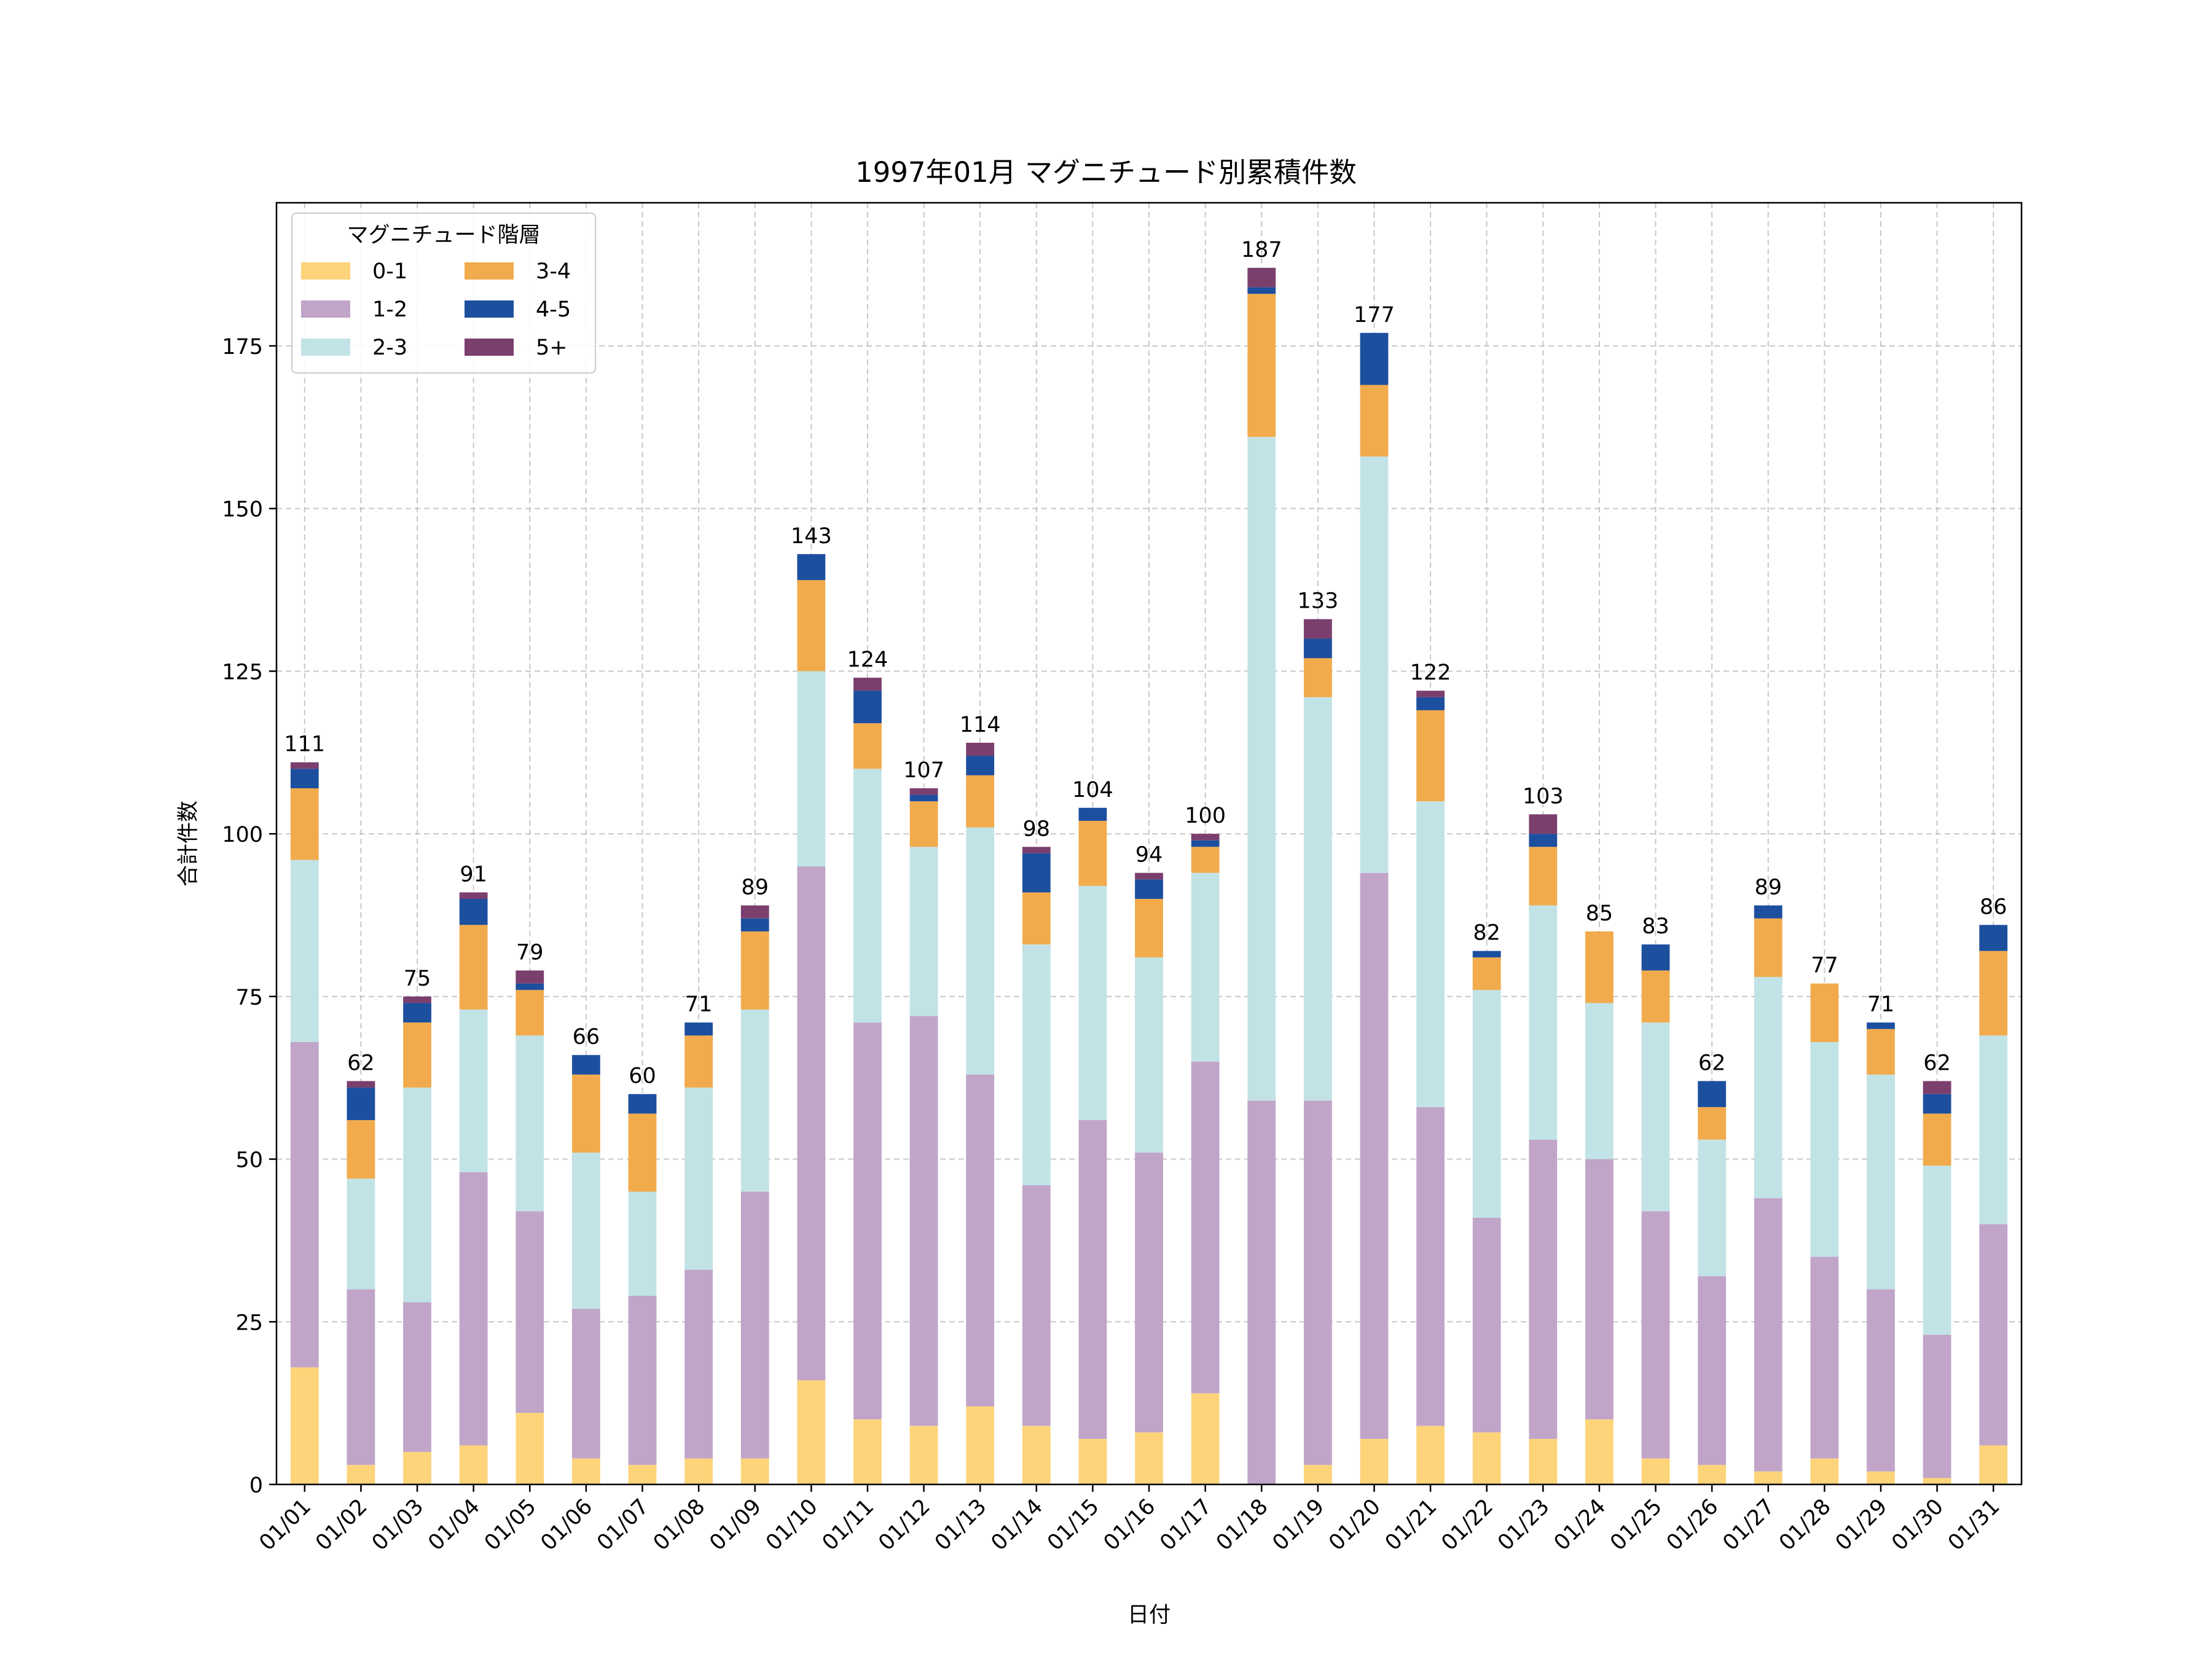 The height and width of the screenshot is (1662, 2212). I want to click on y-tick-label: 25, so click(249, 1323).